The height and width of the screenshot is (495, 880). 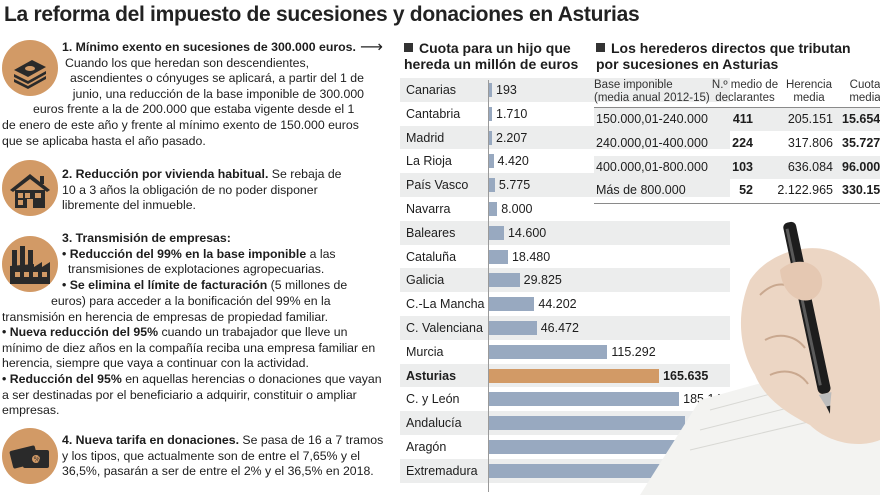 I want to click on cell-herencia: 205.151, so click(x=810, y=119).